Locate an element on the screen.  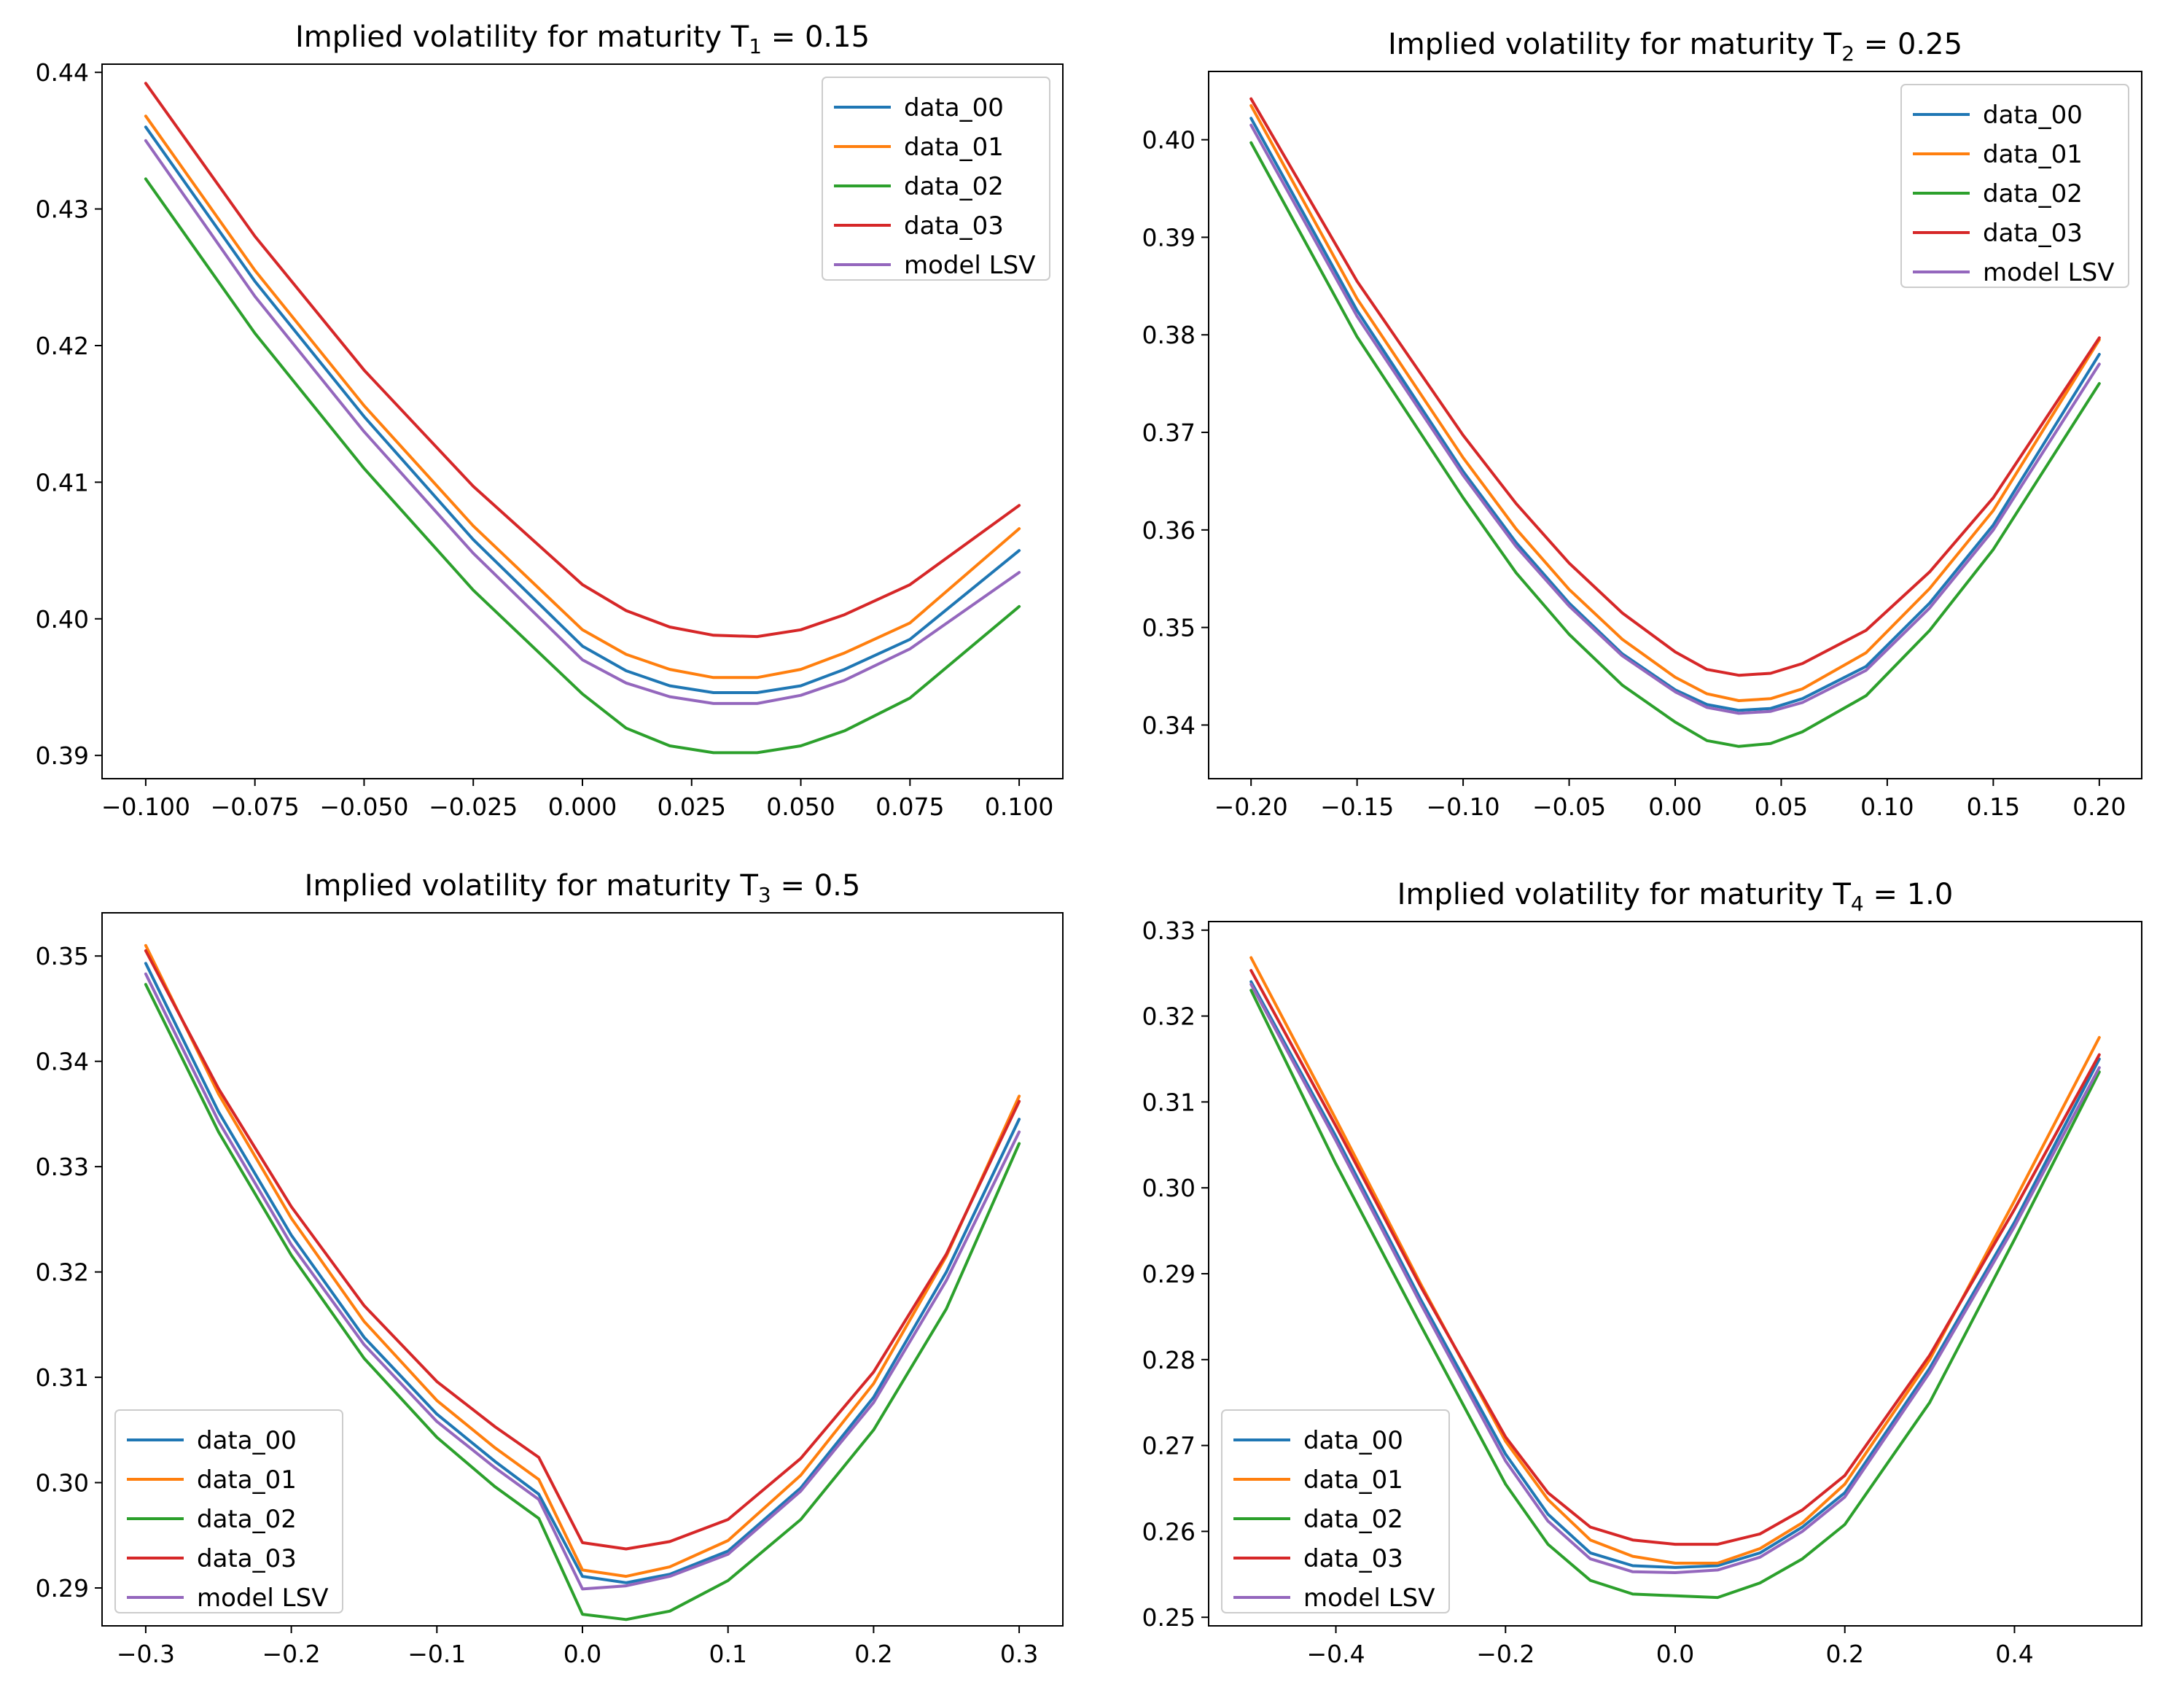
x-tick-label: 0.05 is located at coordinates (1781, 807).